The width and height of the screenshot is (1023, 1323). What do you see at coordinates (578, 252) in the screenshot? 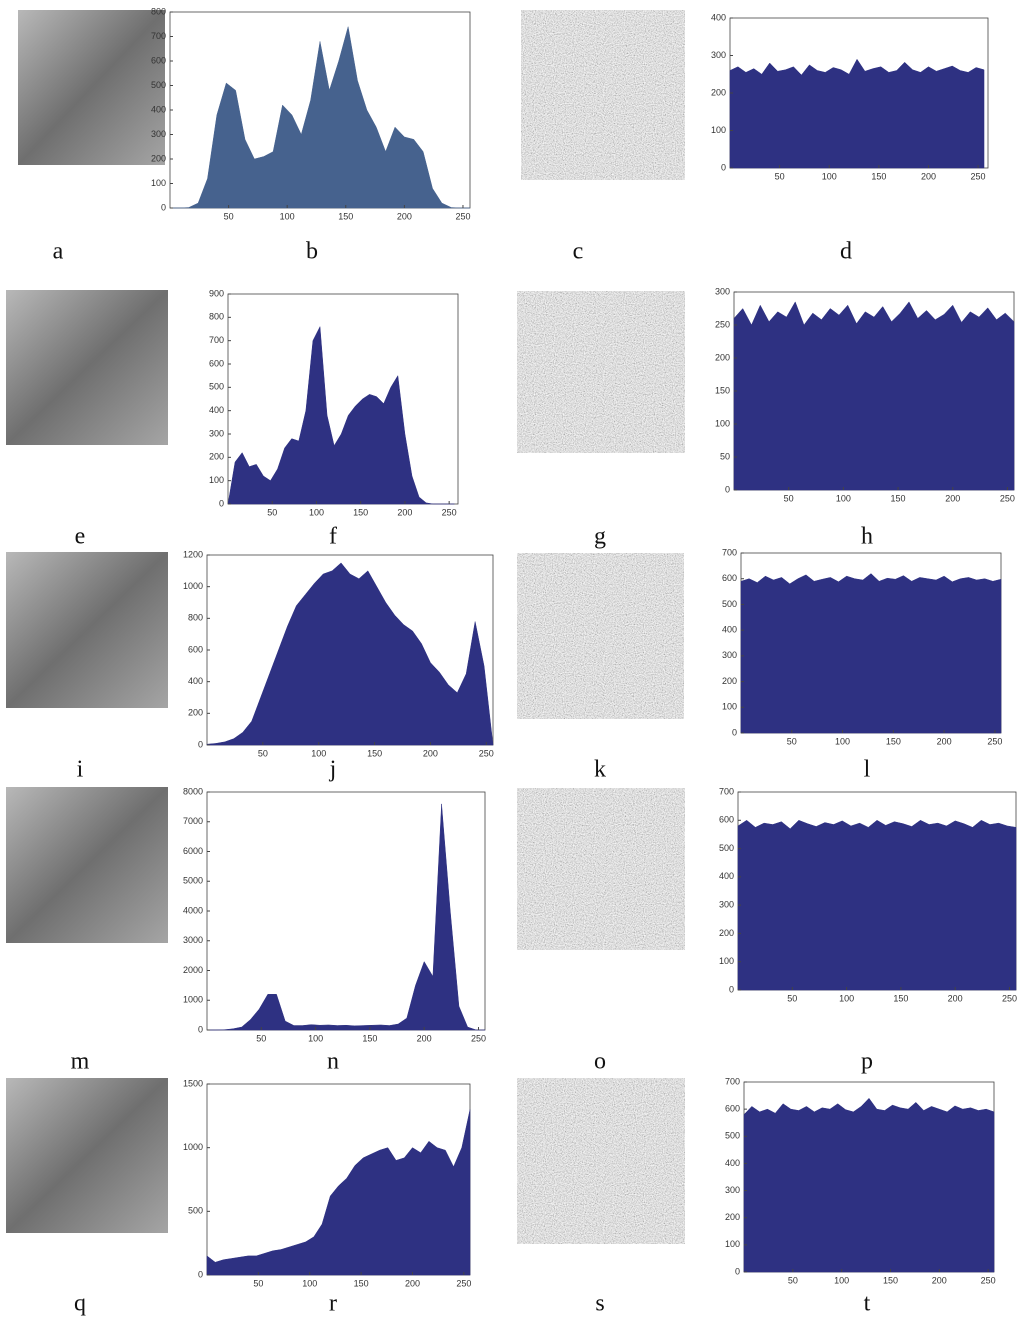
I see `panel-label: c` at bounding box center [578, 252].